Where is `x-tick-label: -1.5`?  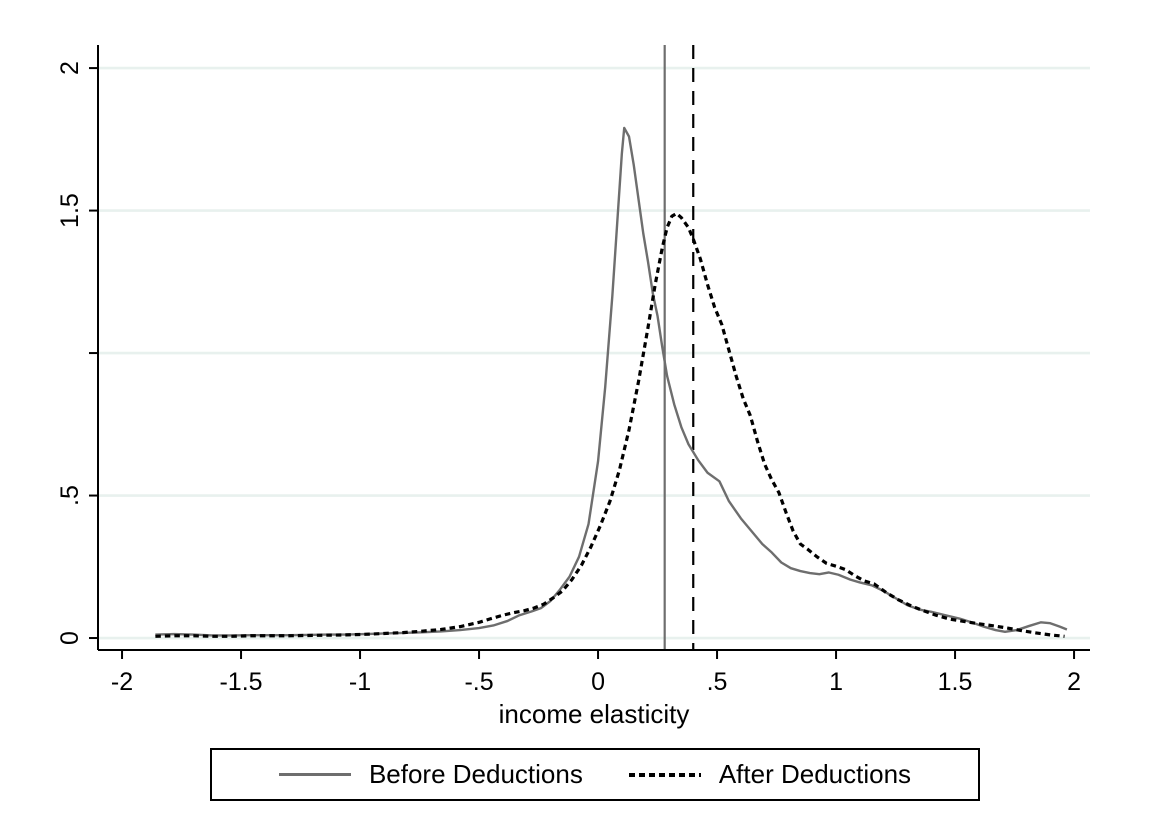 x-tick-label: -1.5 is located at coordinates (240, 682).